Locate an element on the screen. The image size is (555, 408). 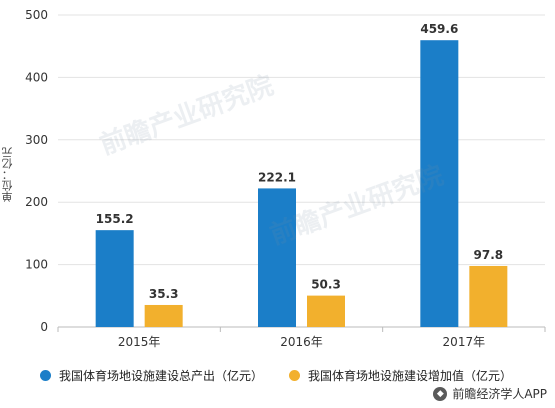
x-tick-labels: 2015年 2016年 2017年 is located at coordinates (301, 338).